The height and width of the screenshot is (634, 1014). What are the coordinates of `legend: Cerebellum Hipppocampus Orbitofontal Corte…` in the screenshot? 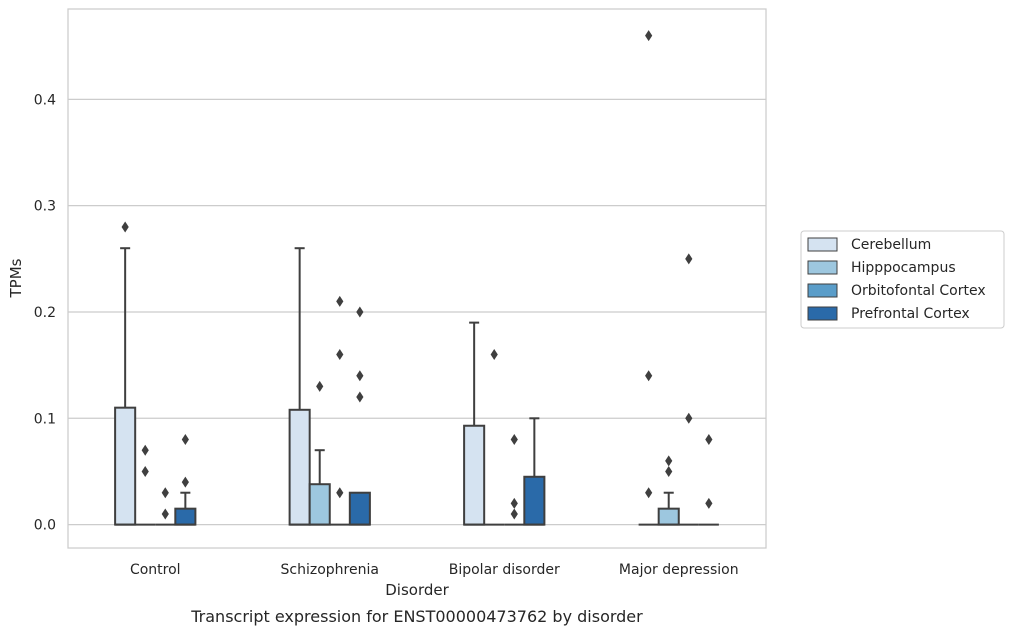 It's located at (902, 279).